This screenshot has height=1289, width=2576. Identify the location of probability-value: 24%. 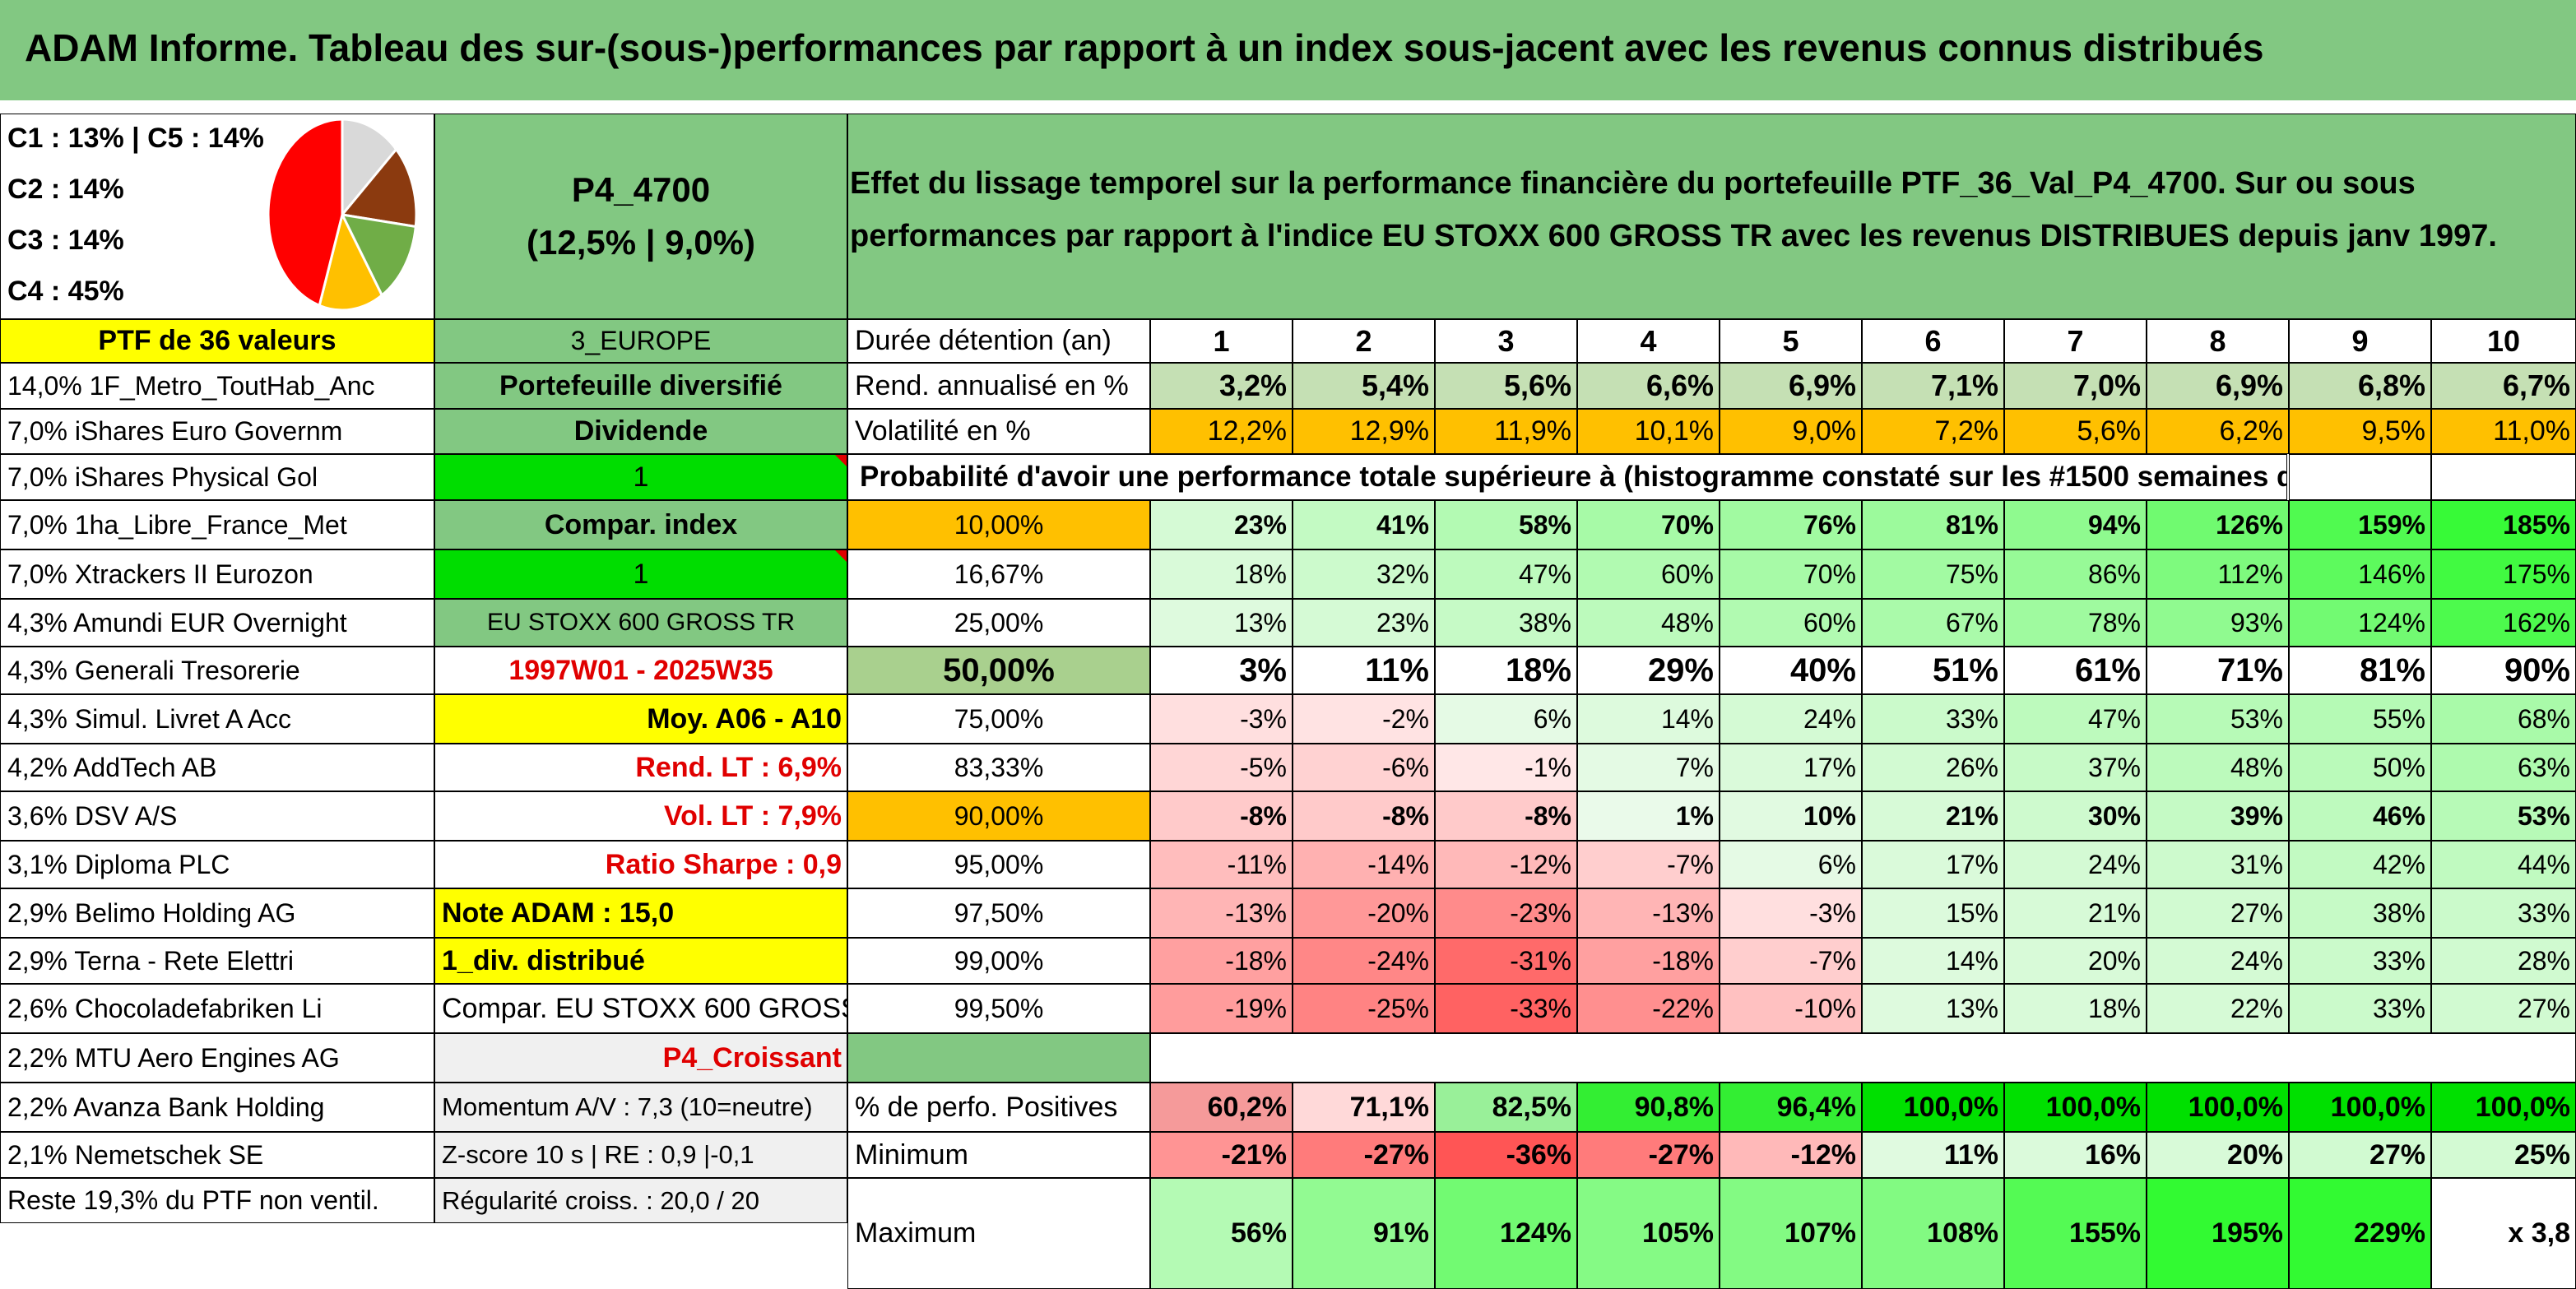
(1791, 719).